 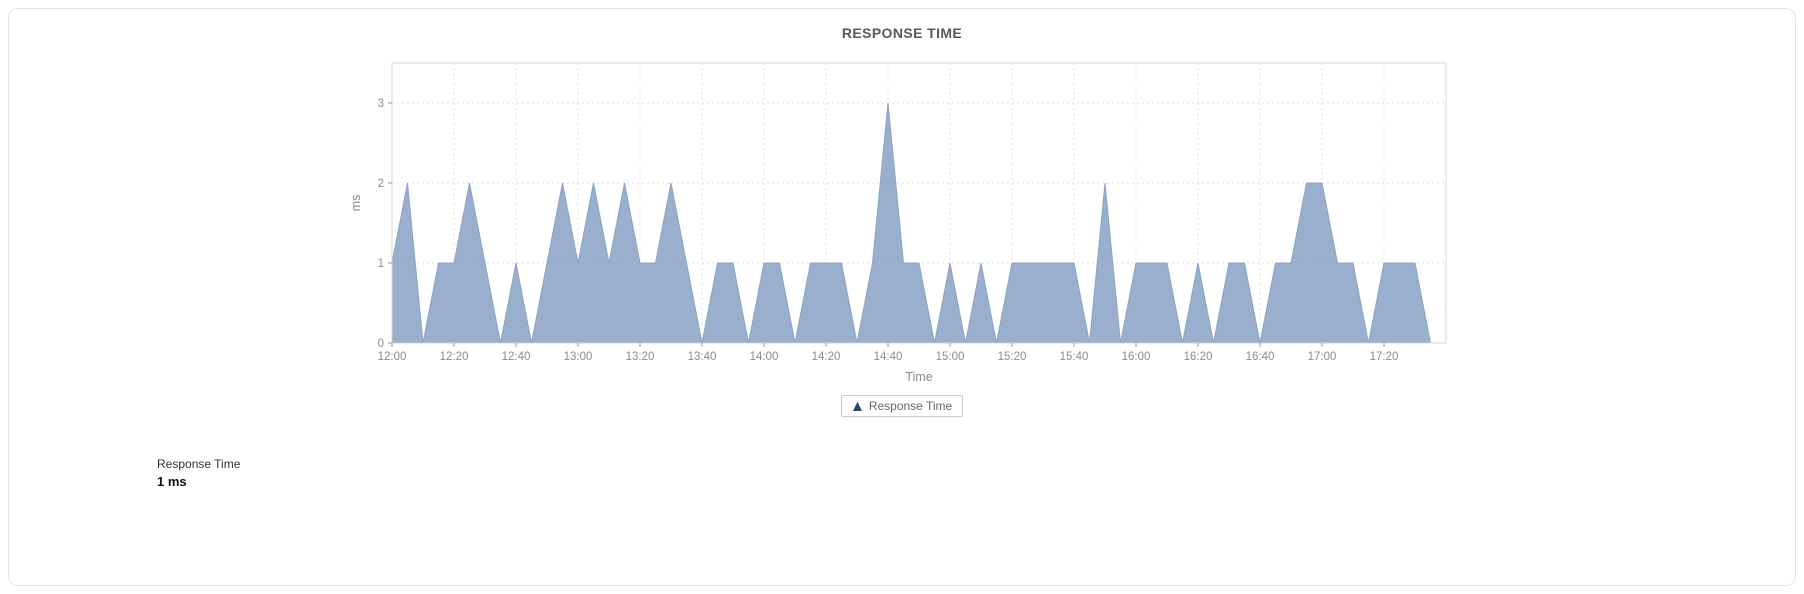 I want to click on svg-text: 12:00, so click(x=392, y=357).